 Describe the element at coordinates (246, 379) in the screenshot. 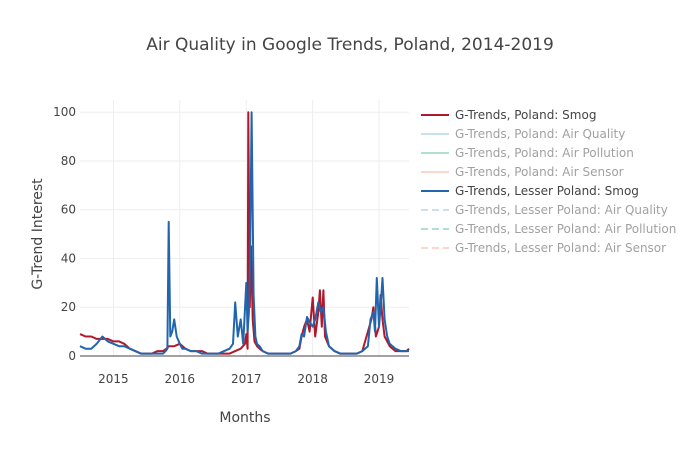

I see `x-tick-label: 2017` at that location.